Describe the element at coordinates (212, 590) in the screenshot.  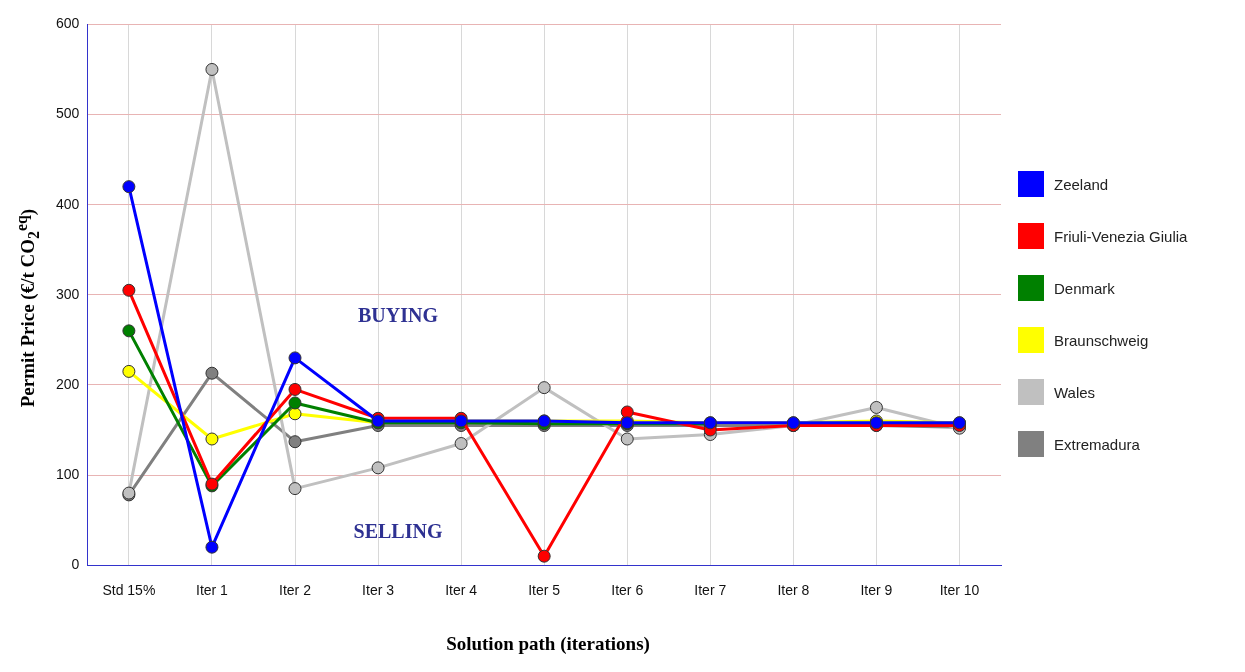
I see `x-tick-label: Iter 1` at that location.